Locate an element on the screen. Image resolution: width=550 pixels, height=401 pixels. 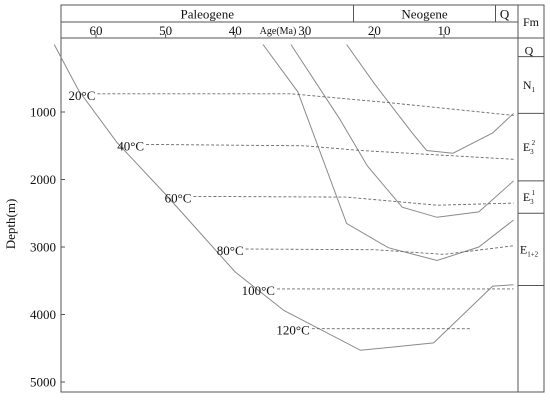
x-tick-label: 50 is located at coordinates (165, 30).